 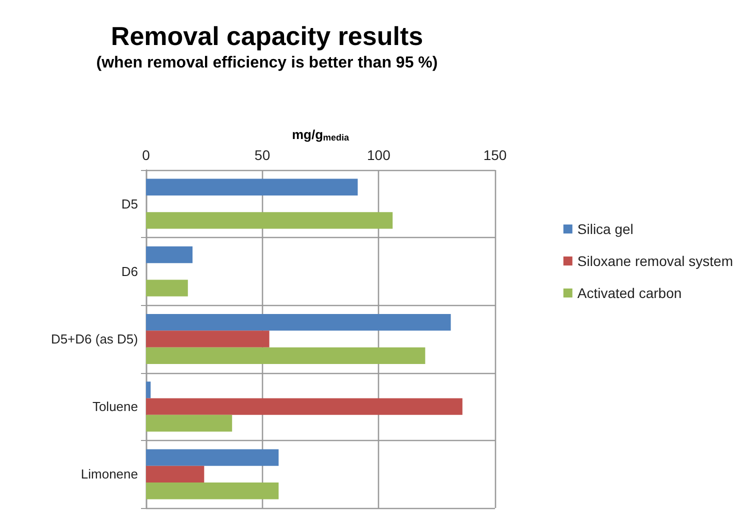 What do you see at coordinates (115, 406) in the screenshot?
I see `y-tick-label: Toluene` at bounding box center [115, 406].